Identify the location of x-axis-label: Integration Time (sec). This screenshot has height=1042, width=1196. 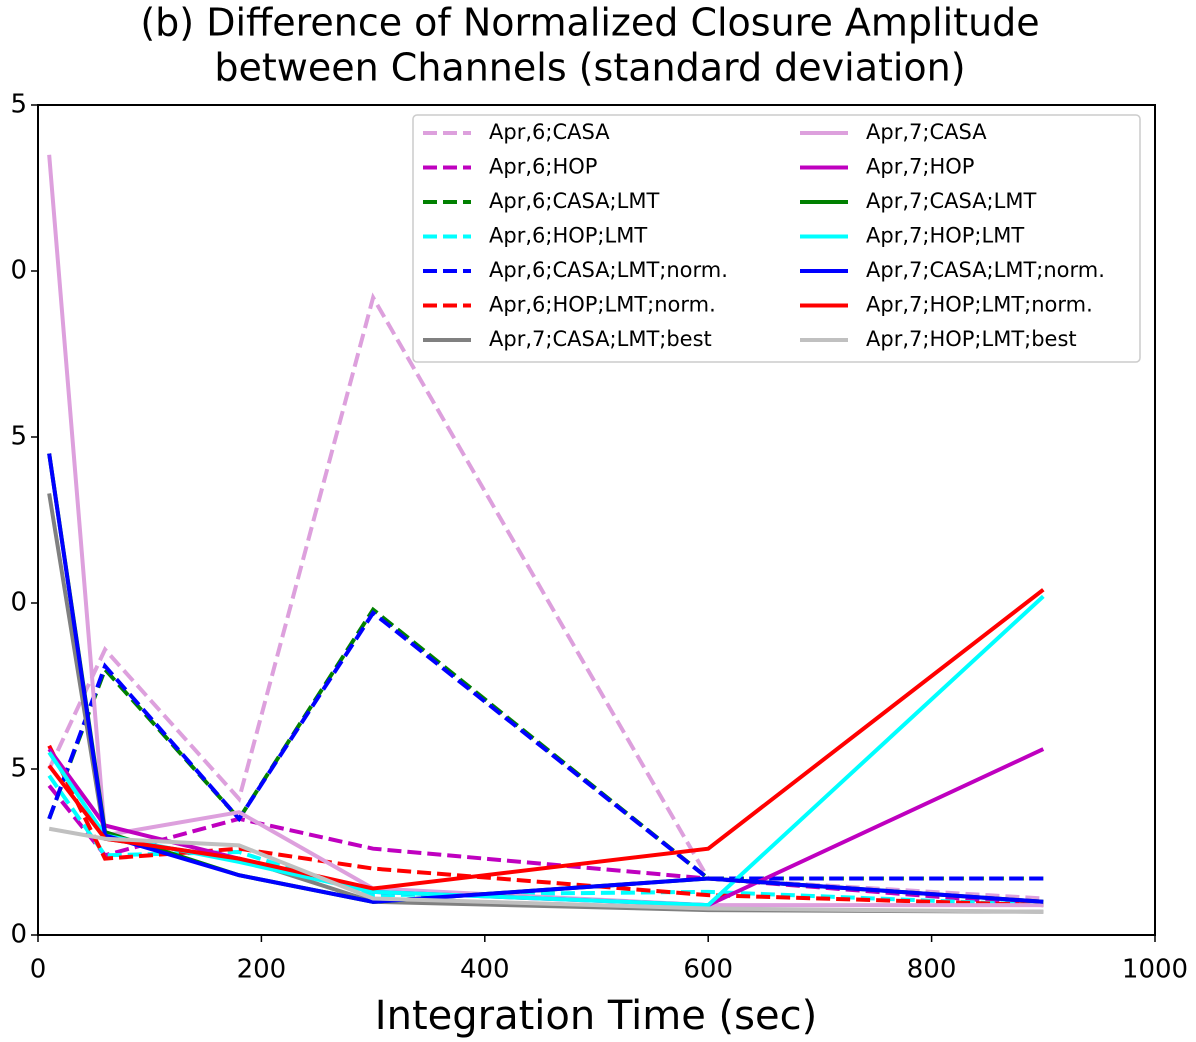
(596, 1016).